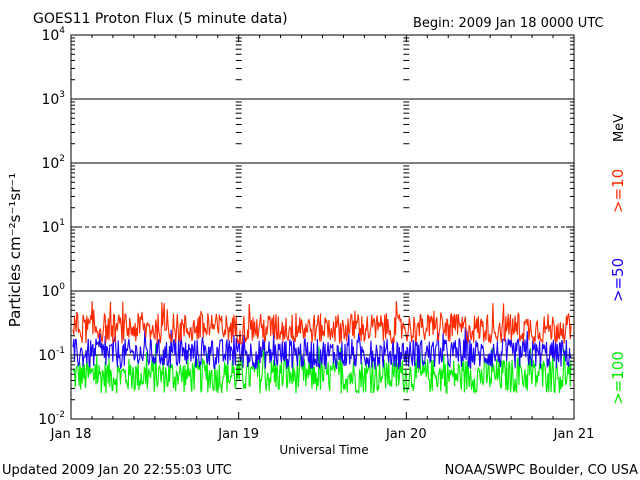  Describe the element at coordinates (618, 191) in the screenshot. I see `legend-ge10: >=10` at that location.